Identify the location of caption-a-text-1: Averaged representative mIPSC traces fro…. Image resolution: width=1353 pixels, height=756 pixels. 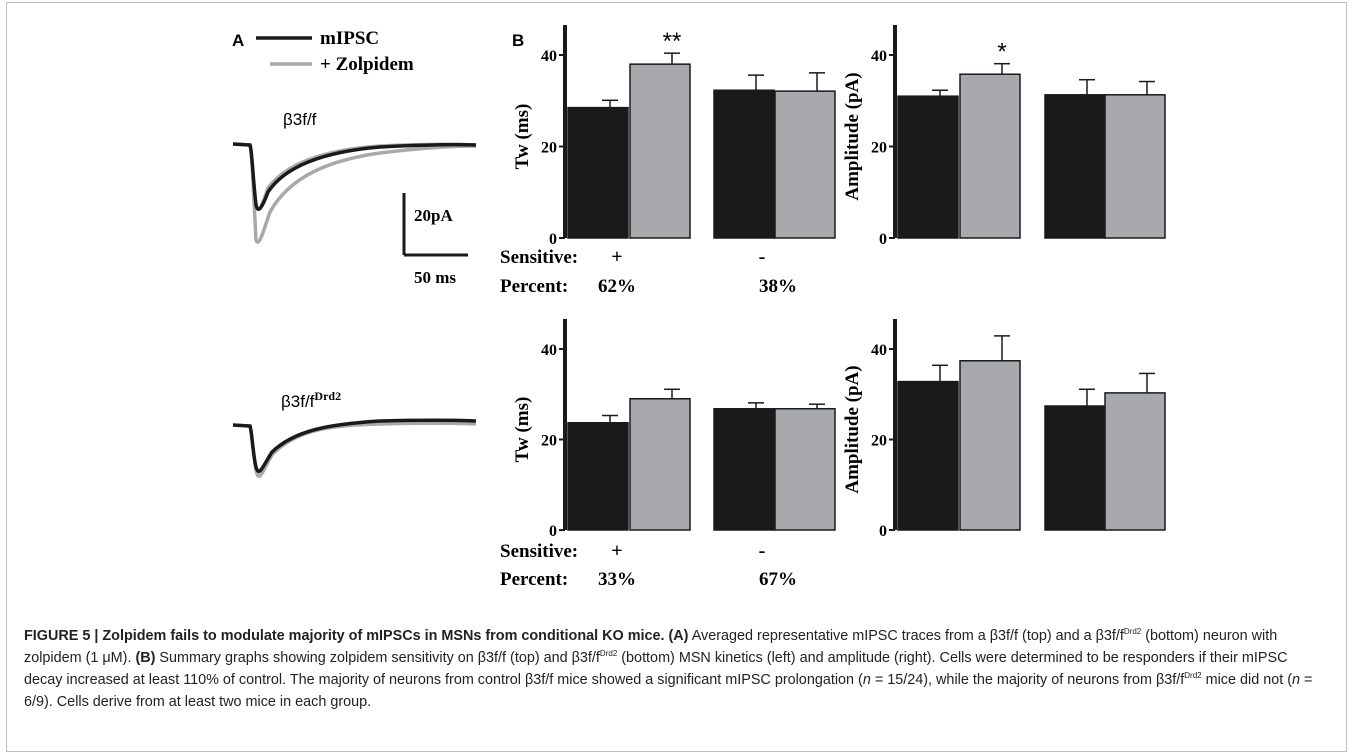
(906, 636).